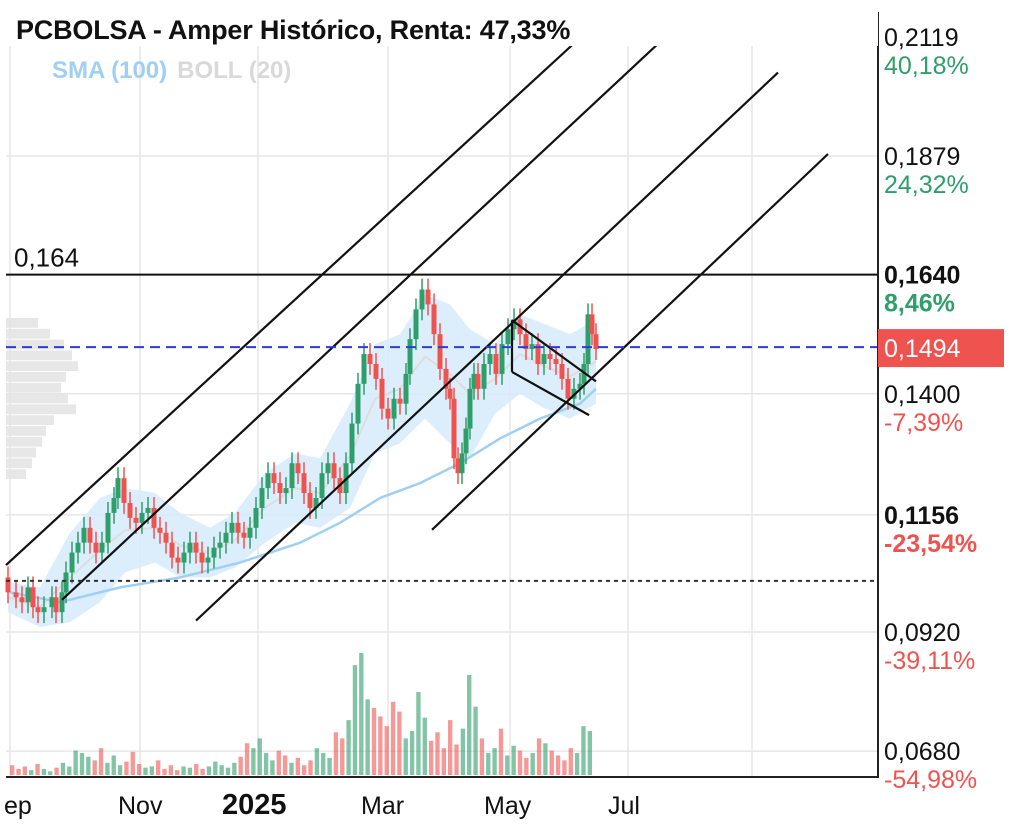 This screenshot has width=1020, height=838. I want to click on chart-title: PCBOLSA - Amper Histórico, Renta: 47,33%, so click(293, 30).